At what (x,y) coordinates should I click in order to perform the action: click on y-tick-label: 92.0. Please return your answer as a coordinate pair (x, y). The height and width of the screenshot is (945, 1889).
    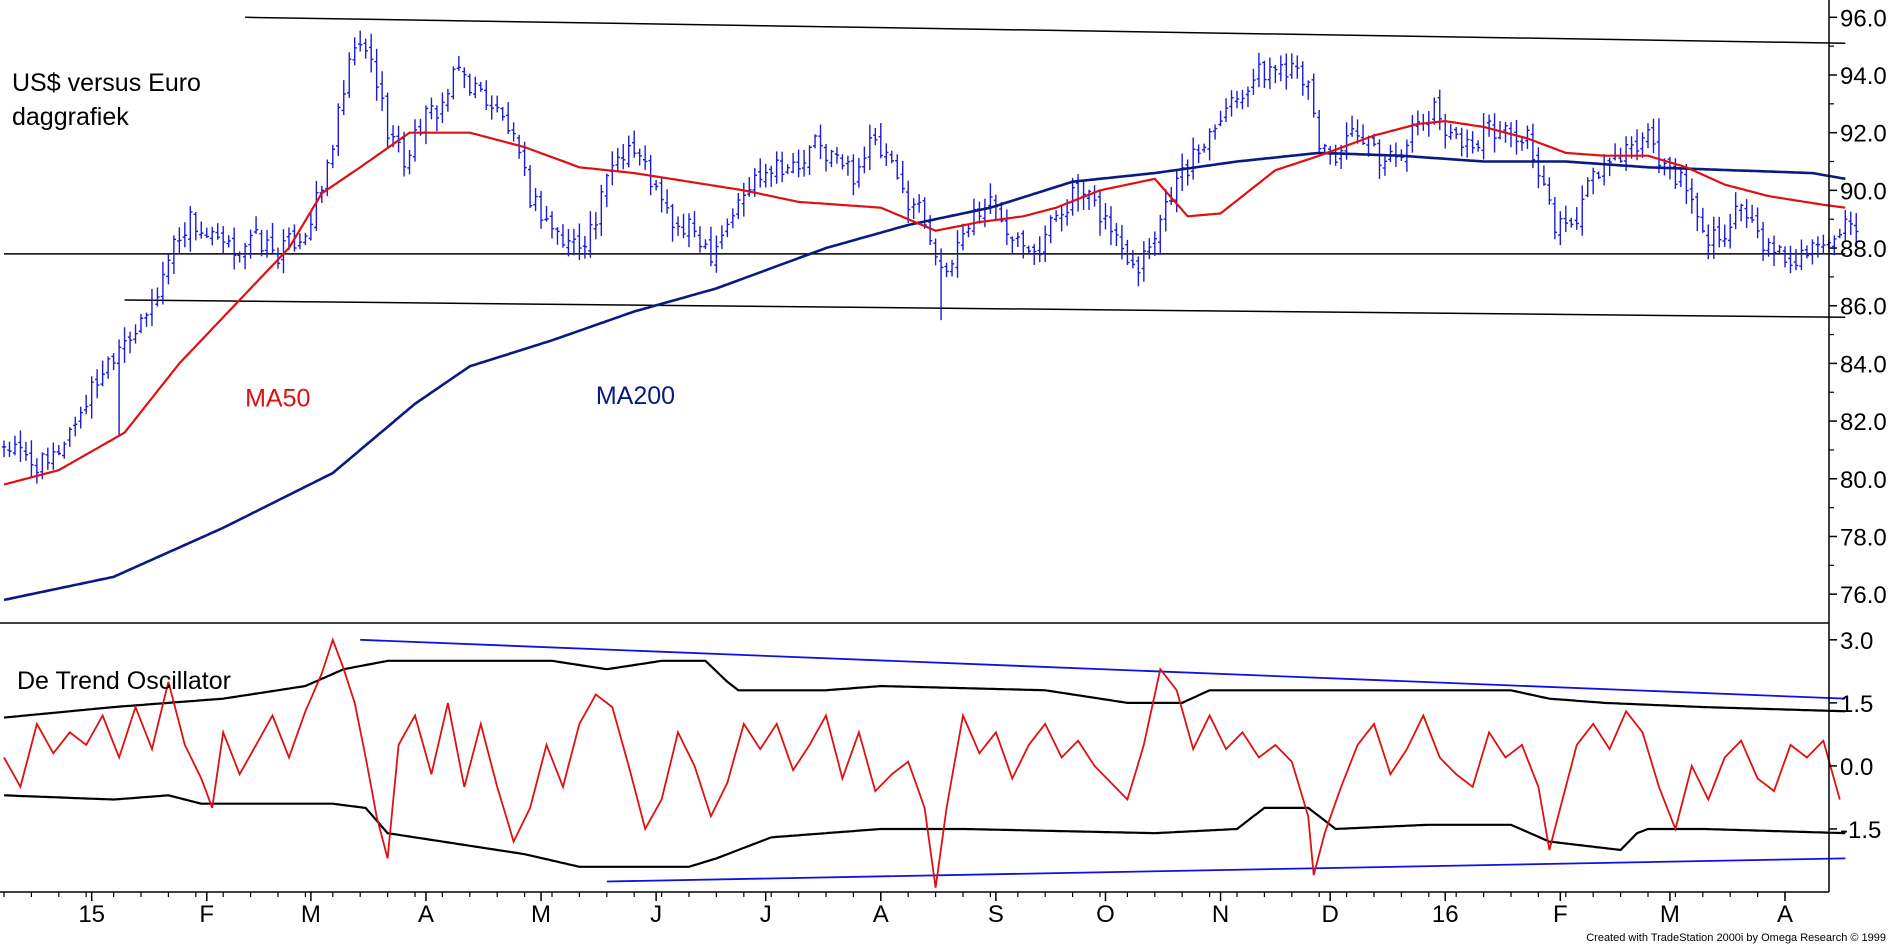
    Looking at the image, I should click on (1863, 134).